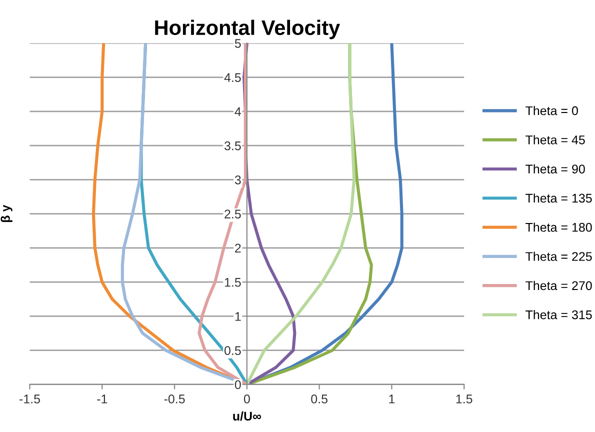 The width and height of the screenshot is (595, 432). What do you see at coordinates (238, 111) in the screenshot?
I see `y-tick-label: 4` at bounding box center [238, 111].